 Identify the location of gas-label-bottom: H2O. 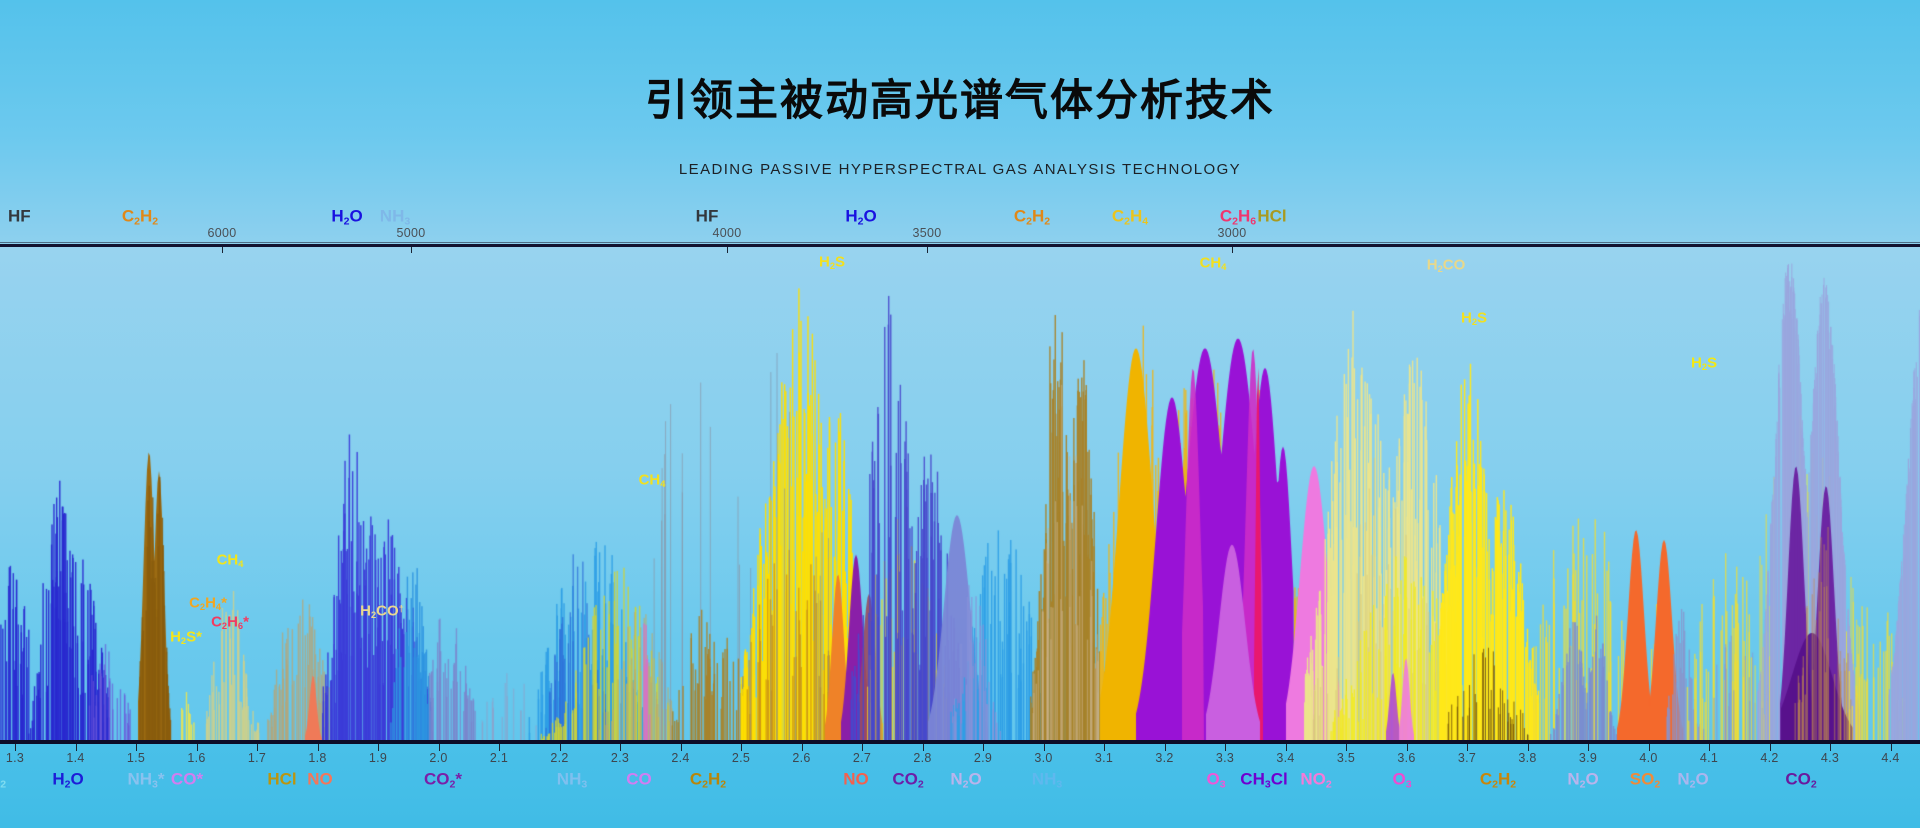
(68, 780).